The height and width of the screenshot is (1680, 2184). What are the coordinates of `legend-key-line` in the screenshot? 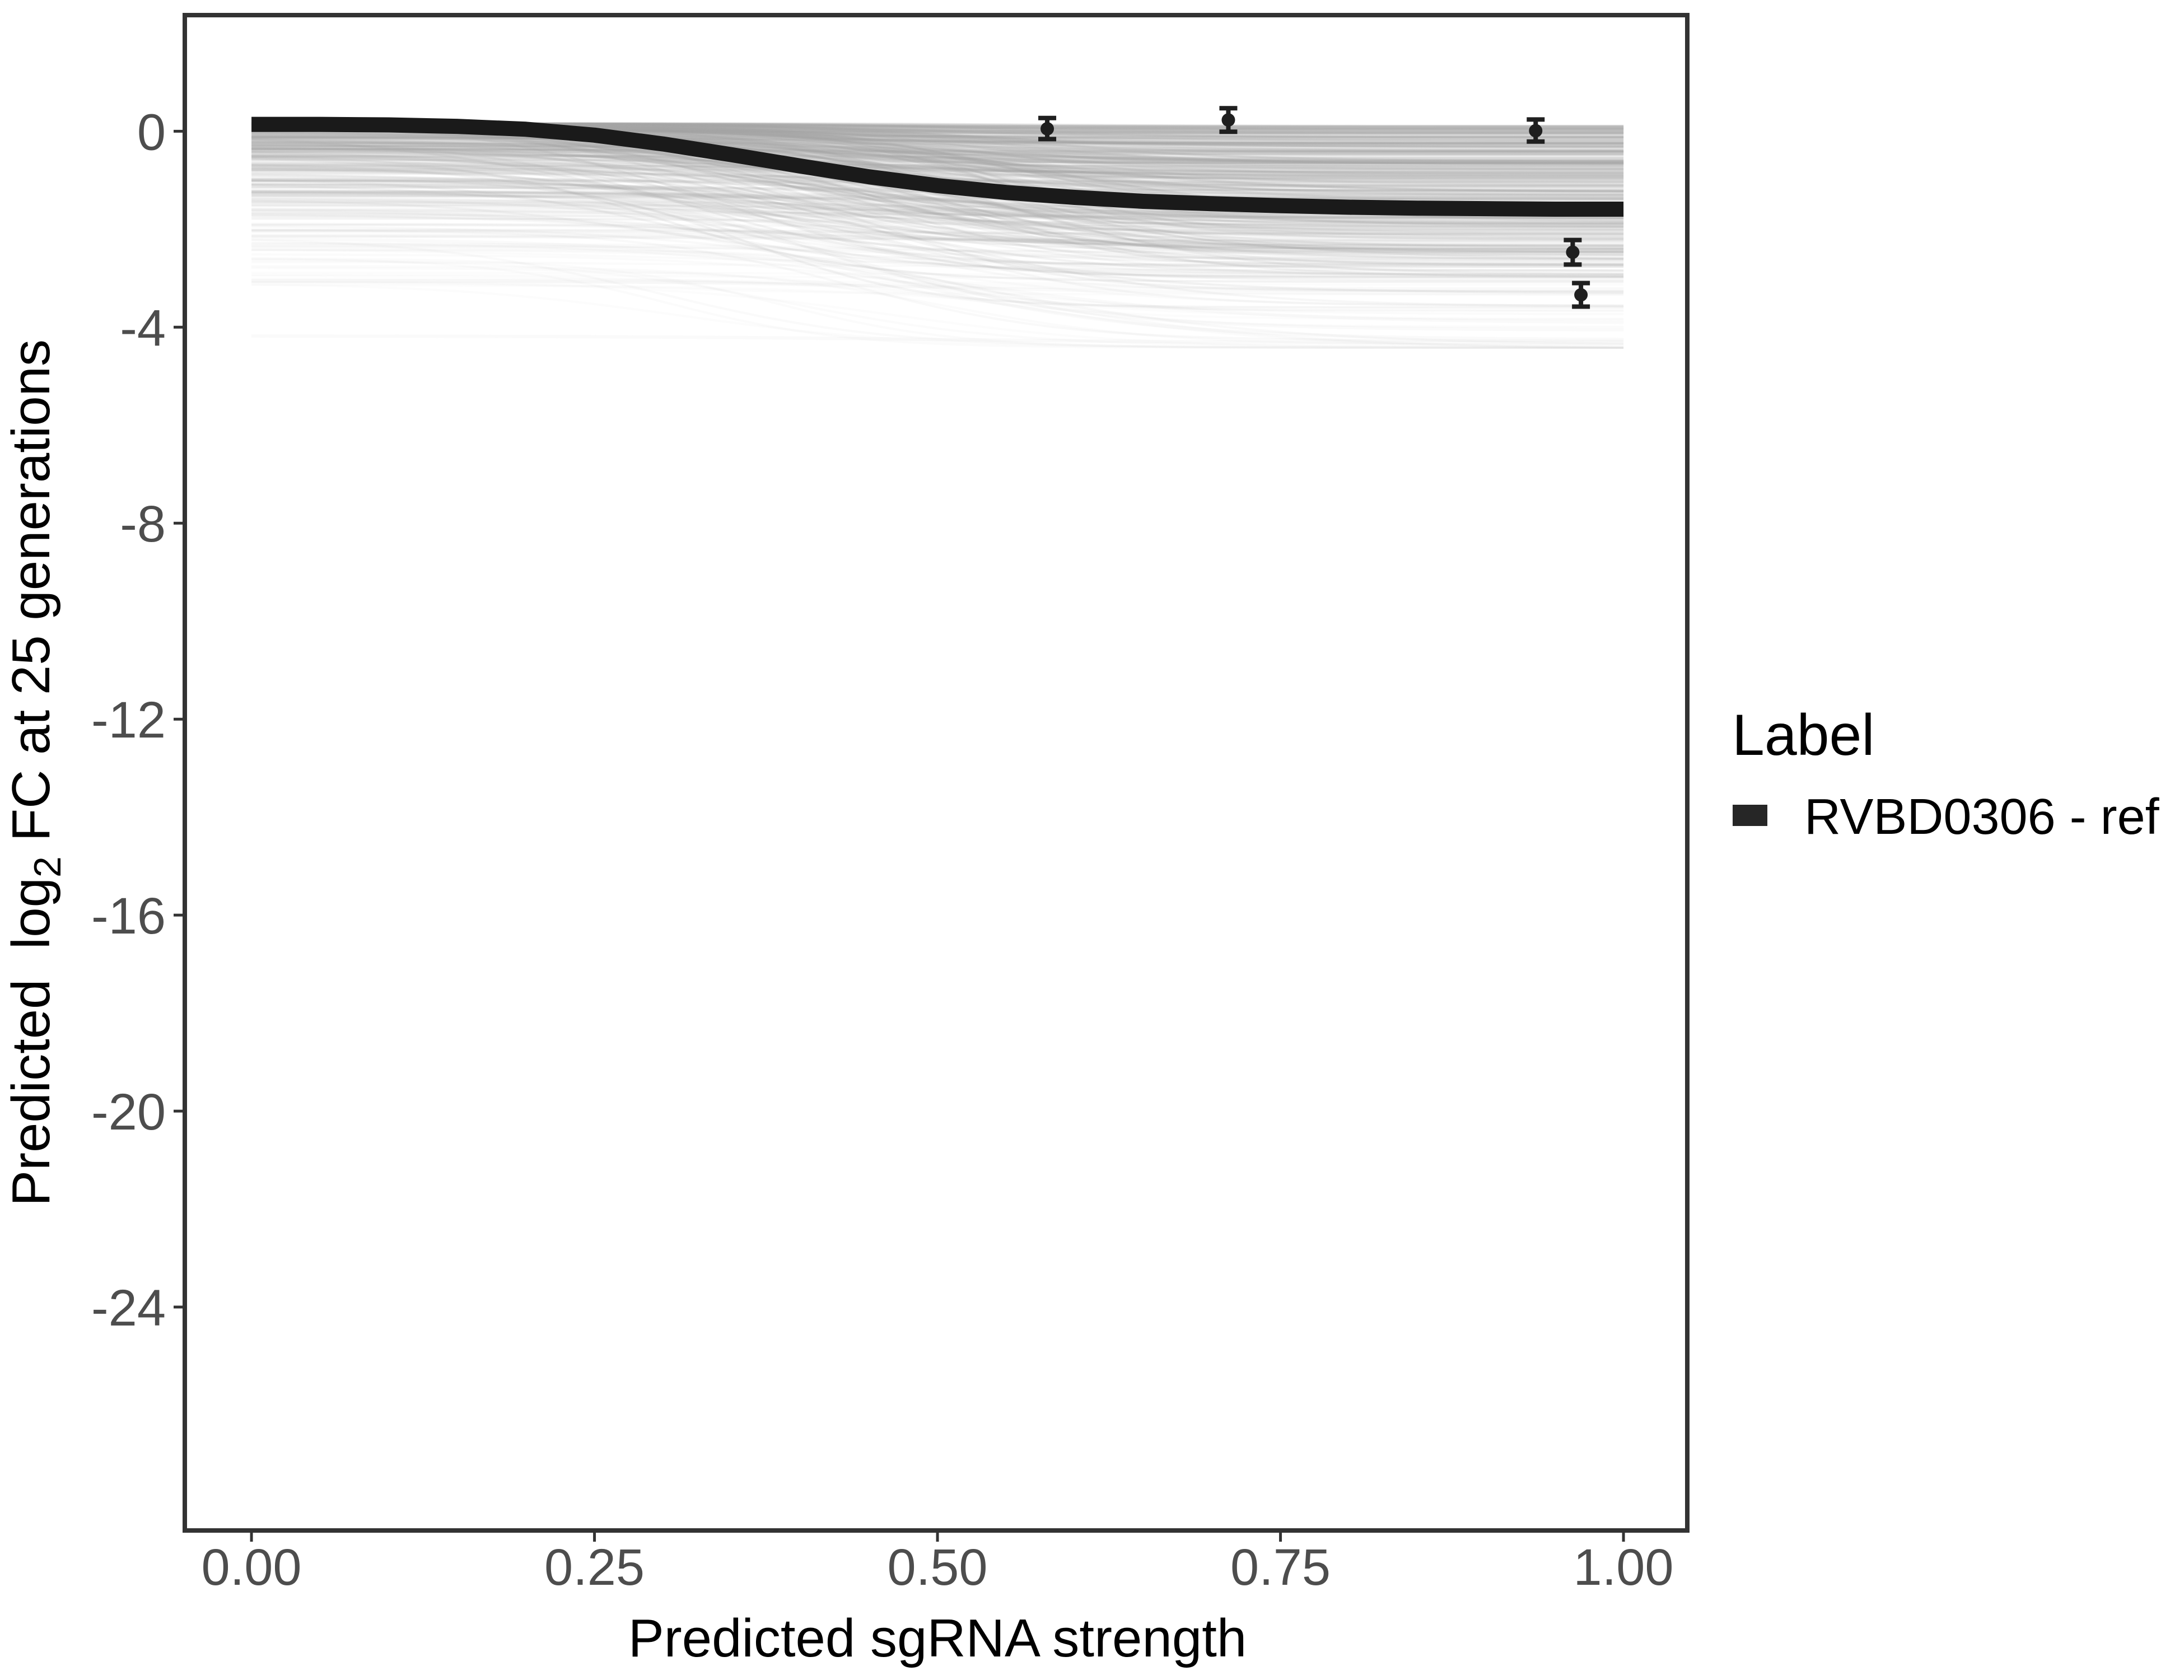 It's located at (1750, 816).